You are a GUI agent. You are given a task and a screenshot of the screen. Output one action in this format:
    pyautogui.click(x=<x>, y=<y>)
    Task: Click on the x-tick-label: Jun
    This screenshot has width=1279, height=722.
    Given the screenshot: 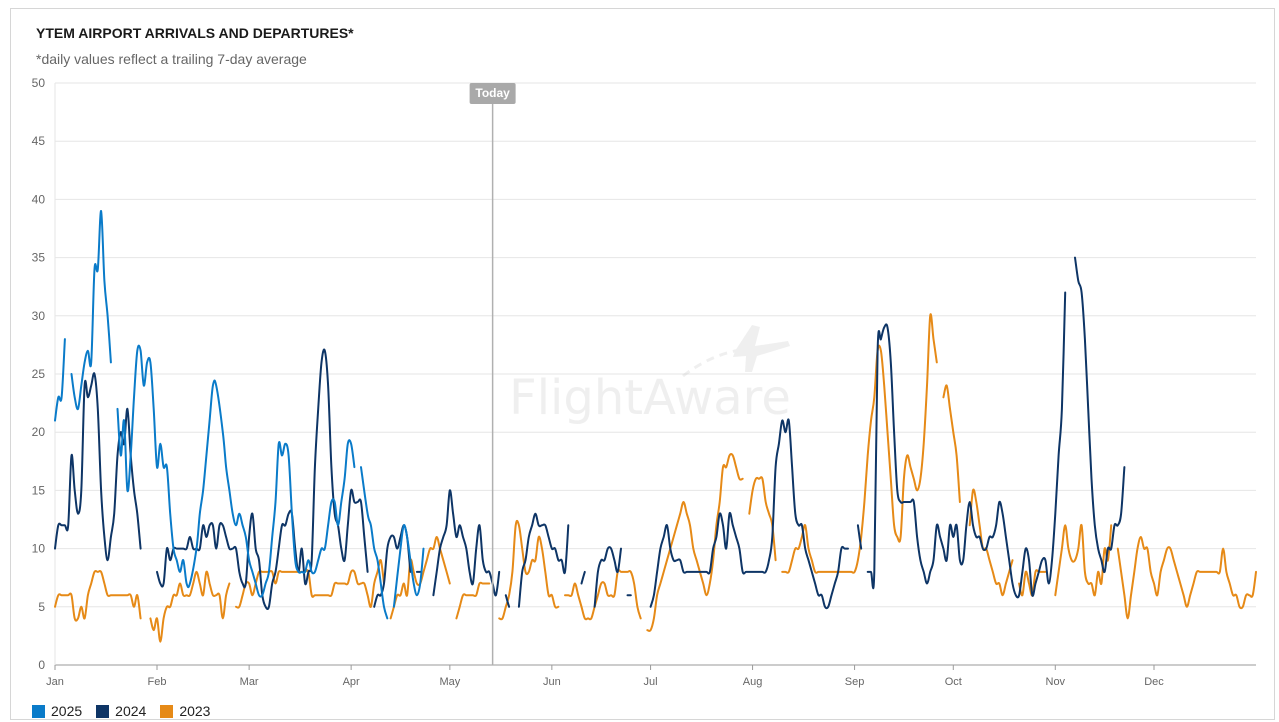 What is the action you would take?
    pyautogui.click(x=552, y=682)
    